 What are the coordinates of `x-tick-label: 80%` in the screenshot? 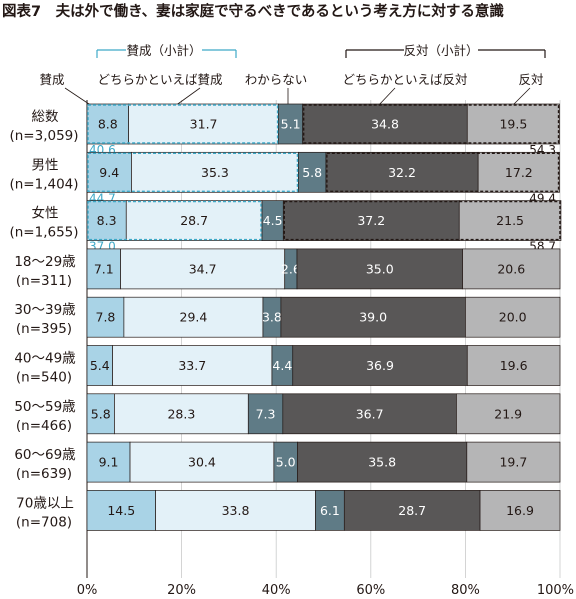 It's located at (465, 590).